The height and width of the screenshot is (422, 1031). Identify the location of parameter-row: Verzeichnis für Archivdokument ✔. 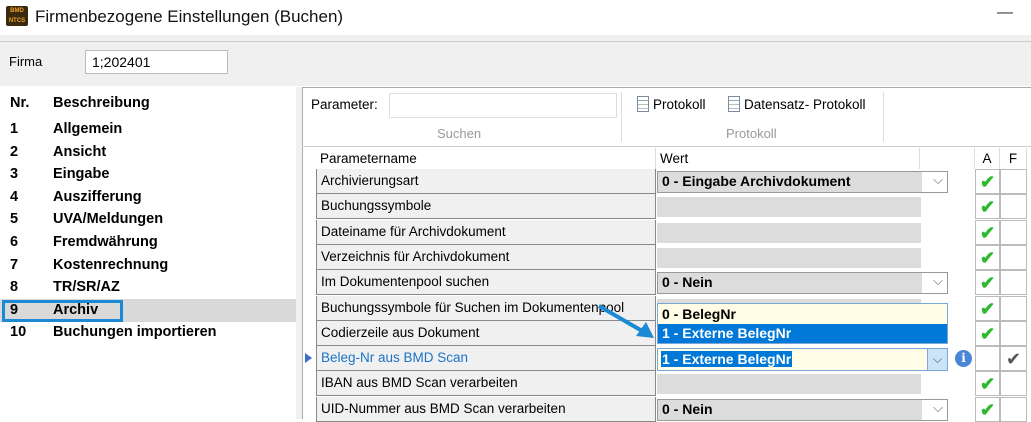
(666, 257).